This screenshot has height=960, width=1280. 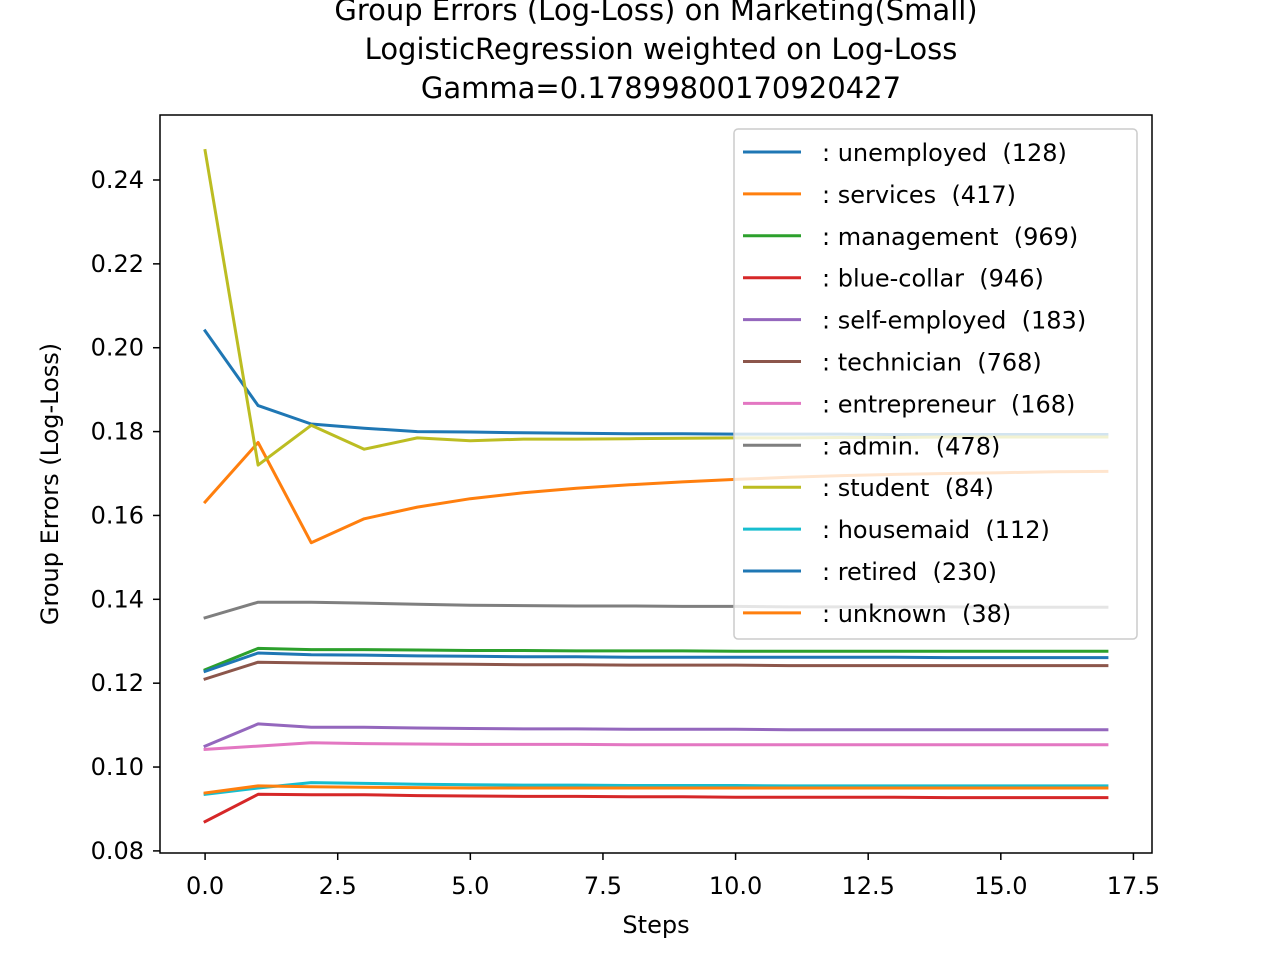 What do you see at coordinates (1133, 886) in the screenshot?
I see `x-tick-label: 17.5` at bounding box center [1133, 886].